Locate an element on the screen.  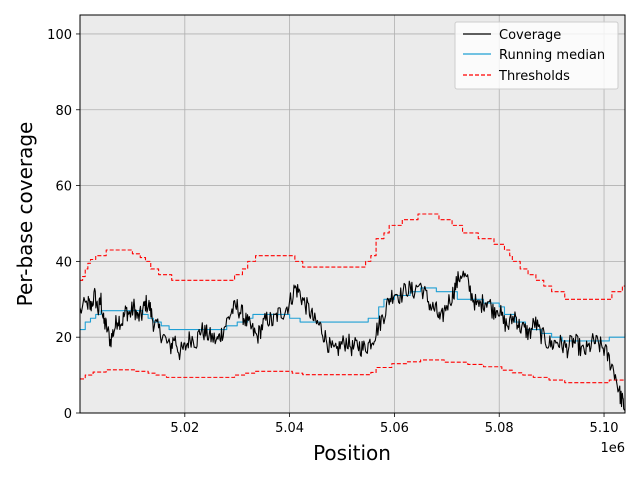
x-tick-label: 5.08 is located at coordinates (499, 428).